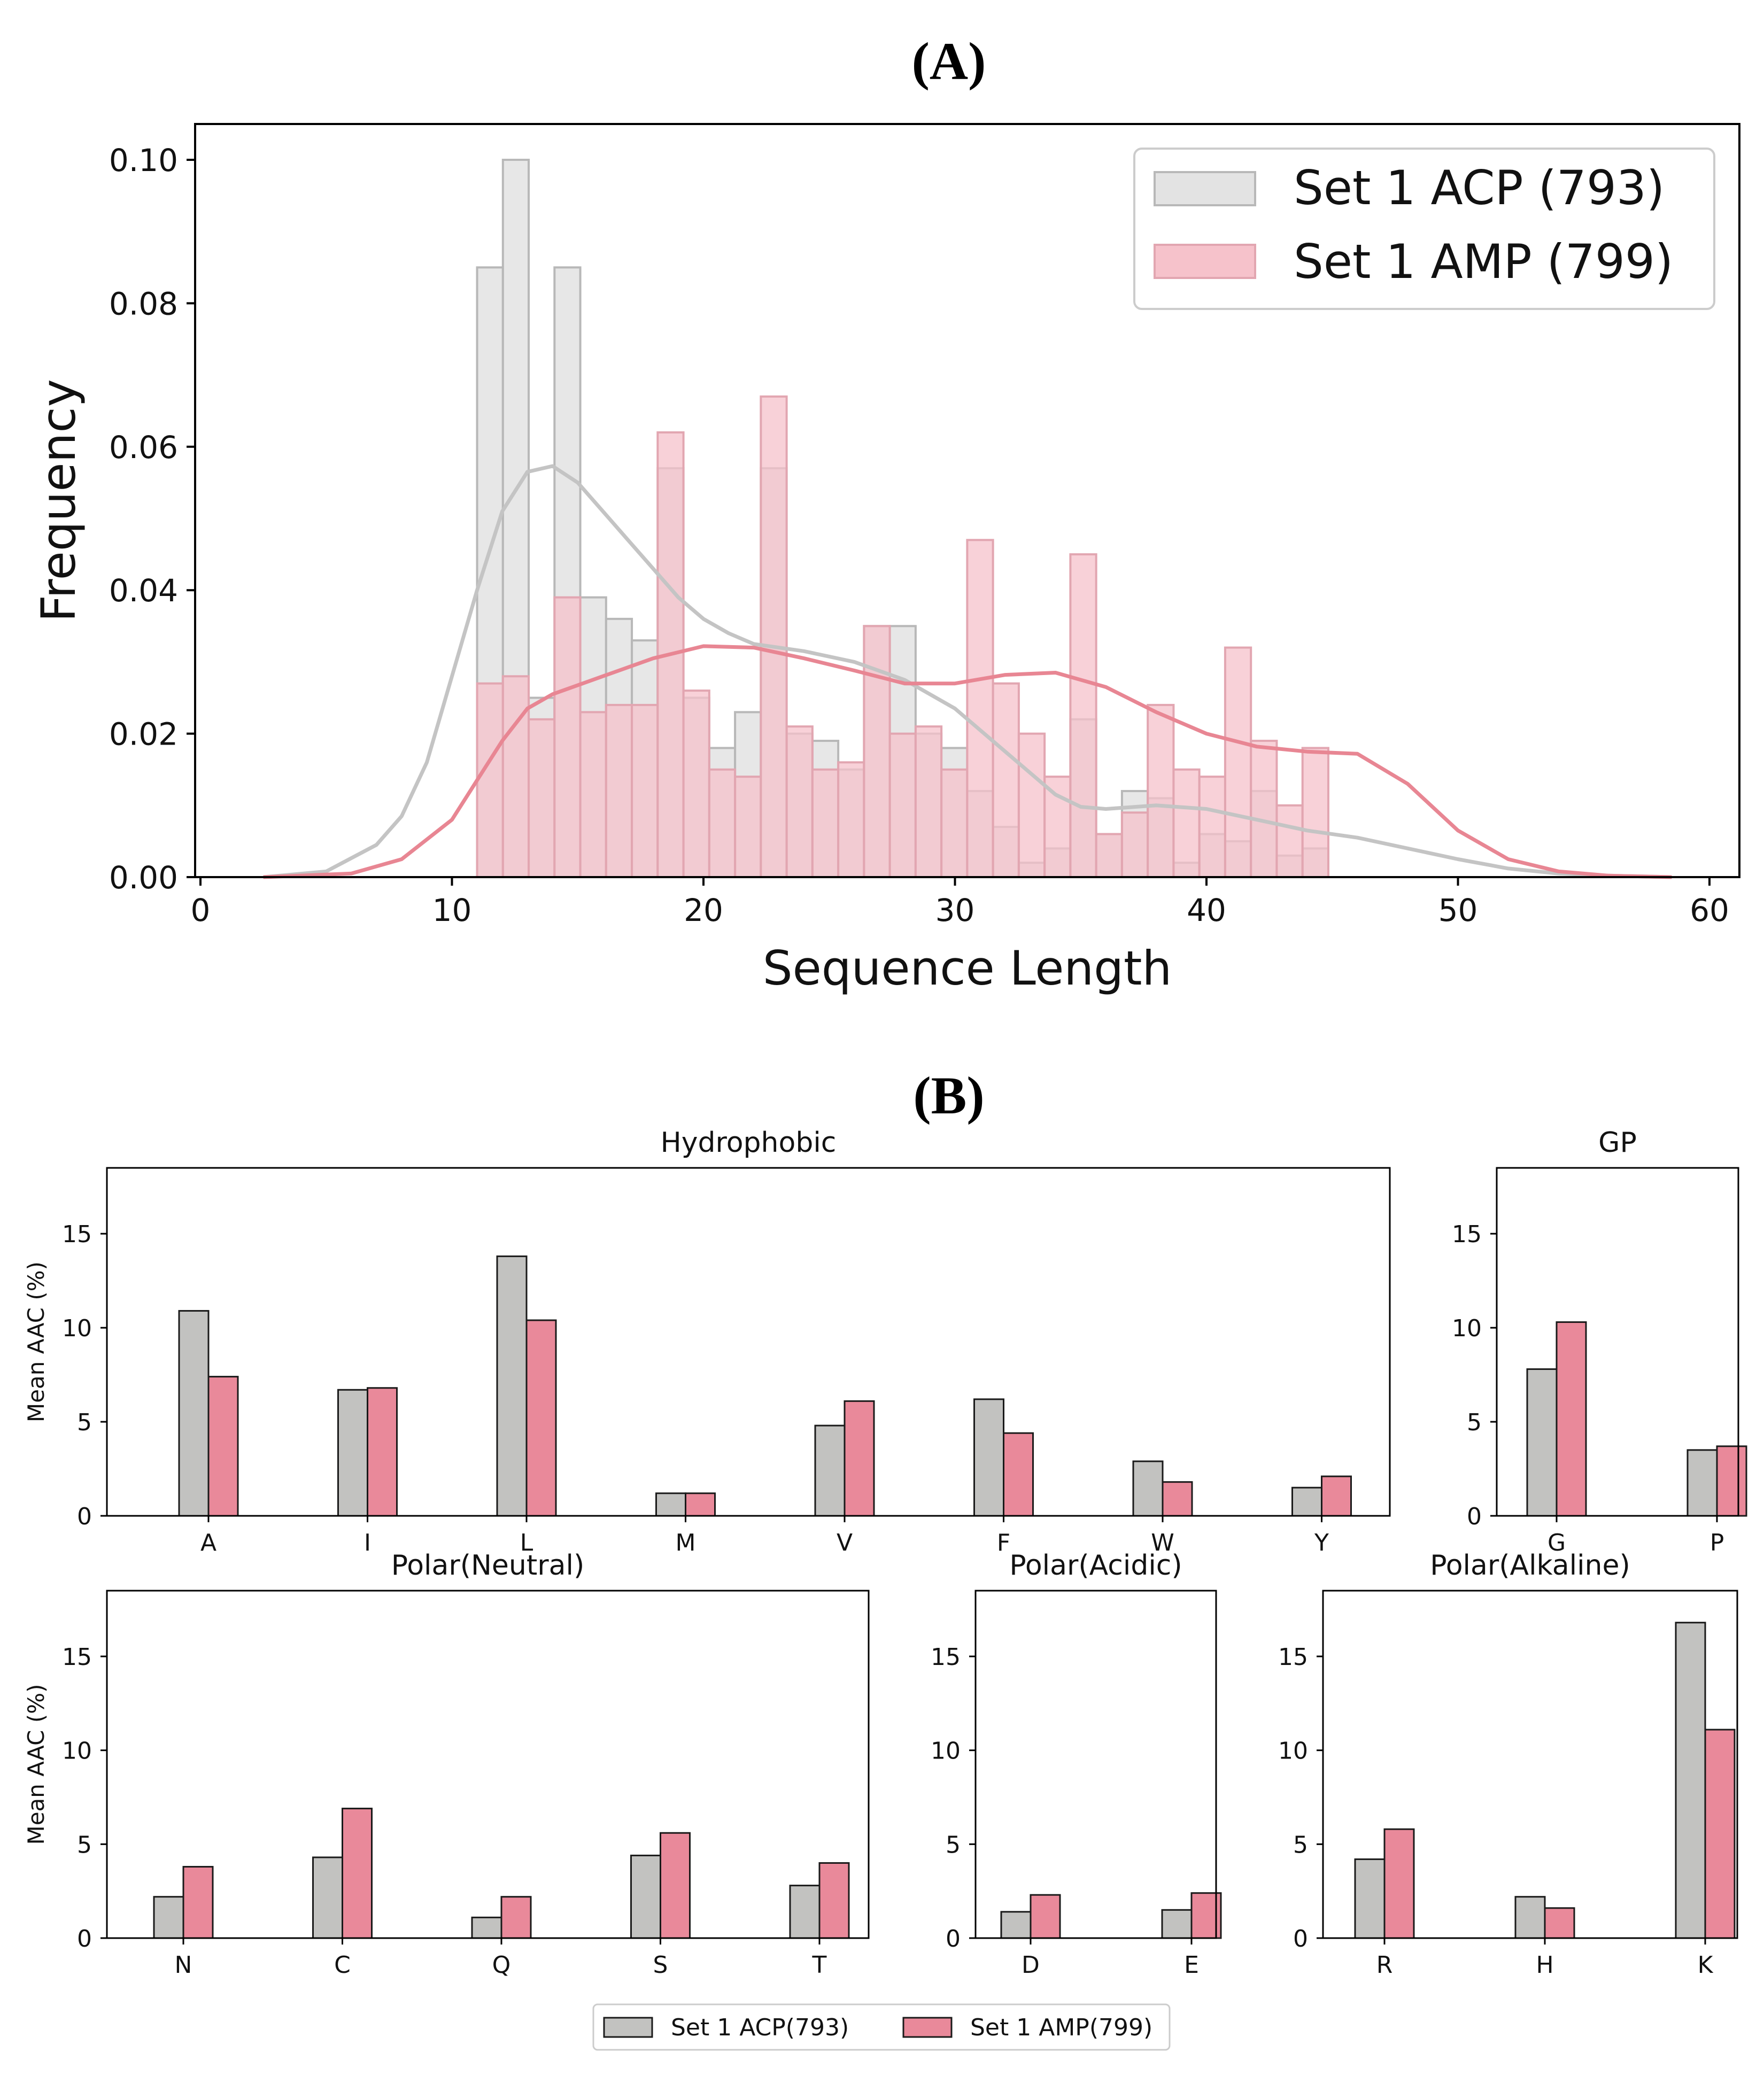  Describe the element at coordinates (1177, 1499) in the screenshot. I see `aac-bar-amp-W` at that location.